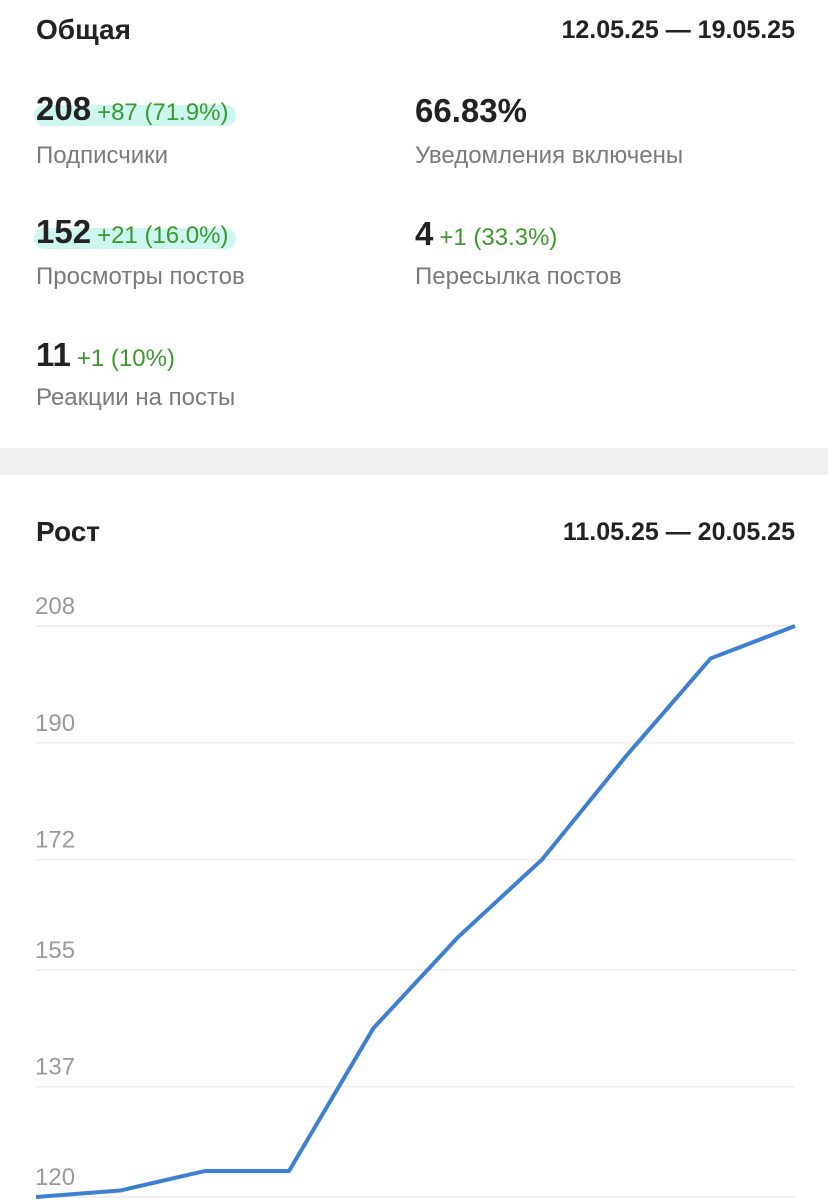 The width and height of the screenshot is (828, 1200). I want to click on y-tick-label: 190, so click(55, 723).